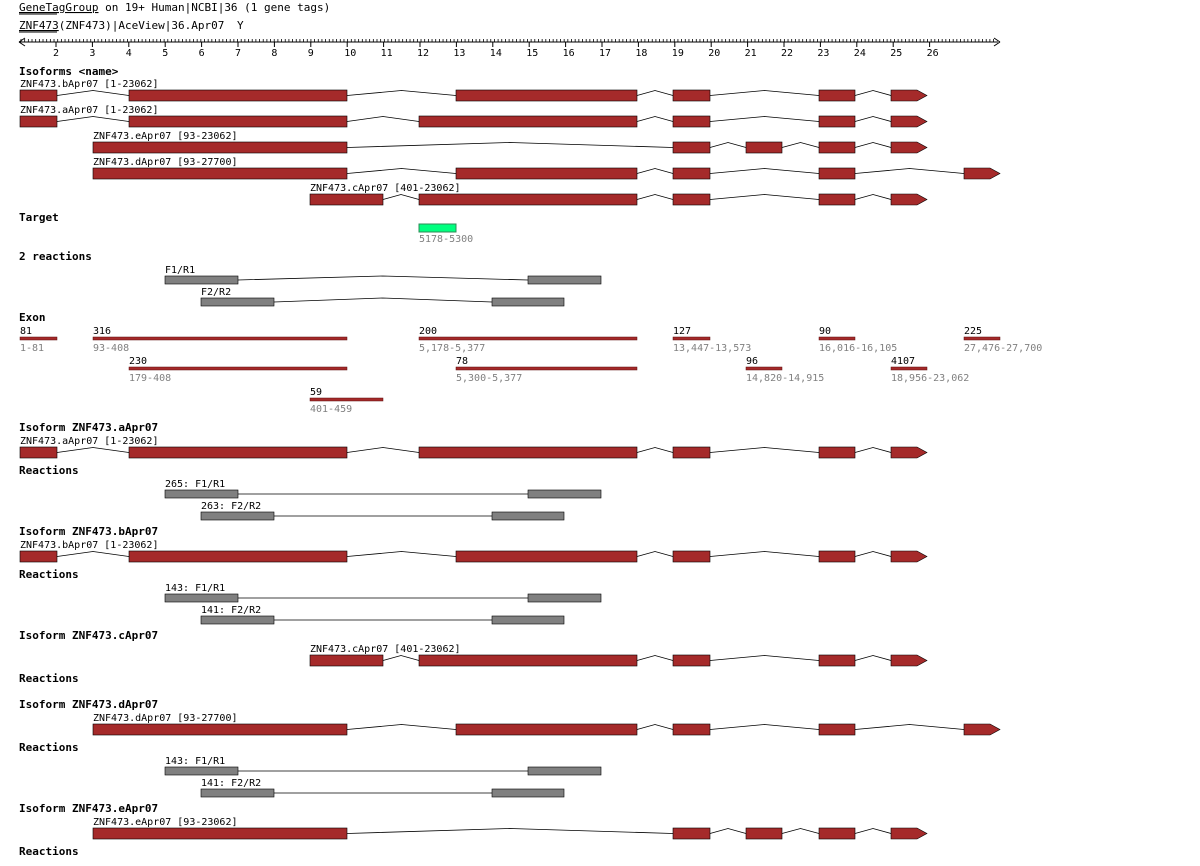  I want to click on exon-size-label: 230, so click(138, 361).